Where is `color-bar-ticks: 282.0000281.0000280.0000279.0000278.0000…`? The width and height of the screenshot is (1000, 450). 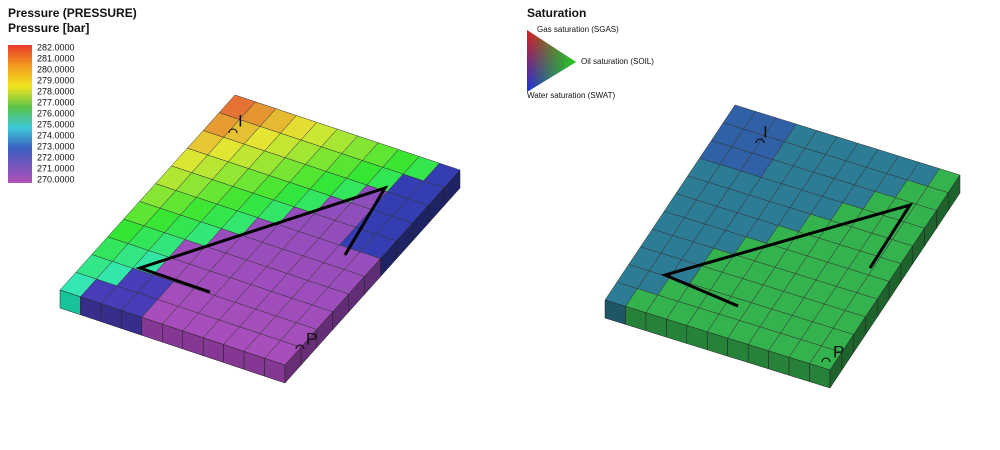 color-bar-ticks: 282.0000281.0000280.0000279.0000278.0000… is located at coordinates (56, 113).